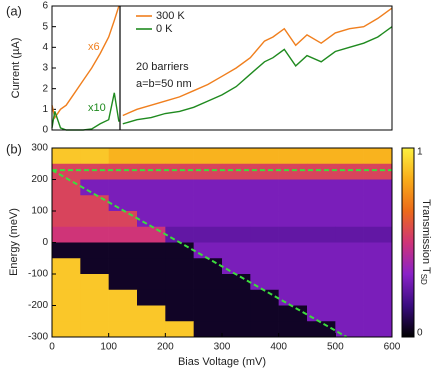 The width and height of the screenshot is (436, 375). I want to click on x-tick-label: 100, so click(108, 347).